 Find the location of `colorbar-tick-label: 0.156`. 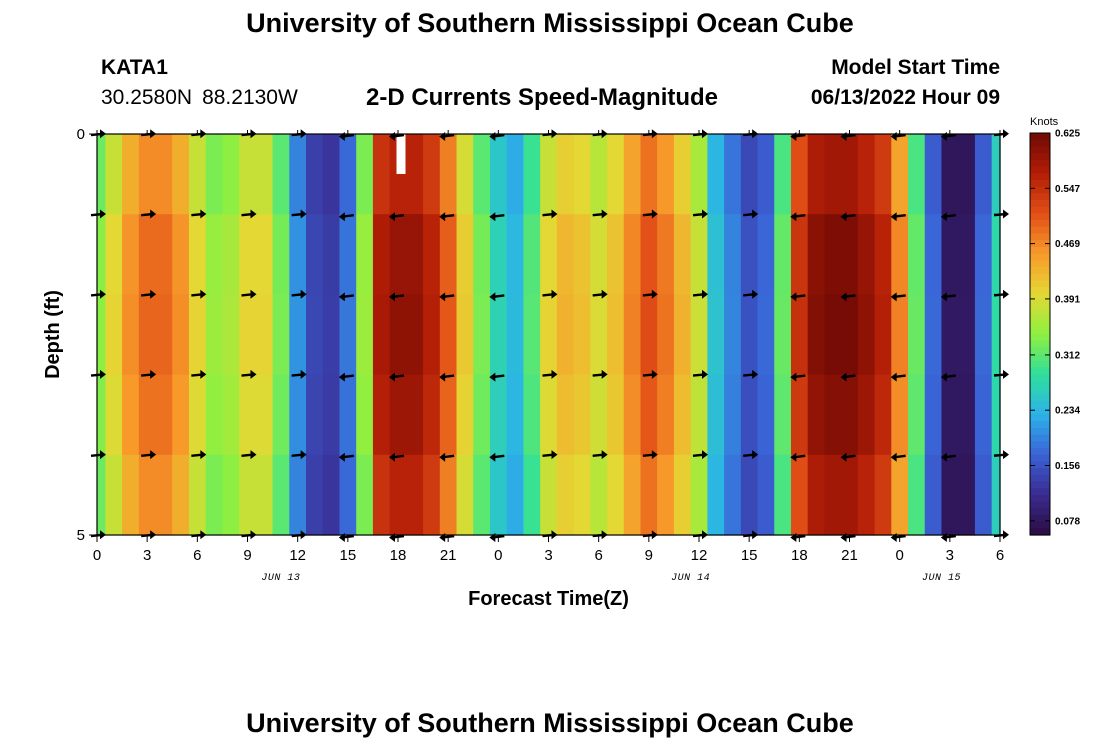

colorbar-tick-label: 0.156 is located at coordinates (1067, 466).